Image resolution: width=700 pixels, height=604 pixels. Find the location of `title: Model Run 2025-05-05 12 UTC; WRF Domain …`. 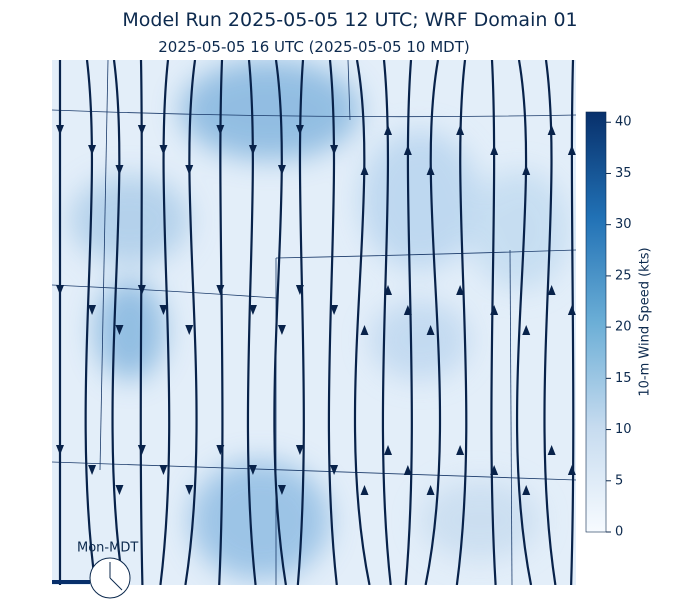

title: Model Run 2025-05-05 12 UTC; WRF Domain … is located at coordinates (349, 20).